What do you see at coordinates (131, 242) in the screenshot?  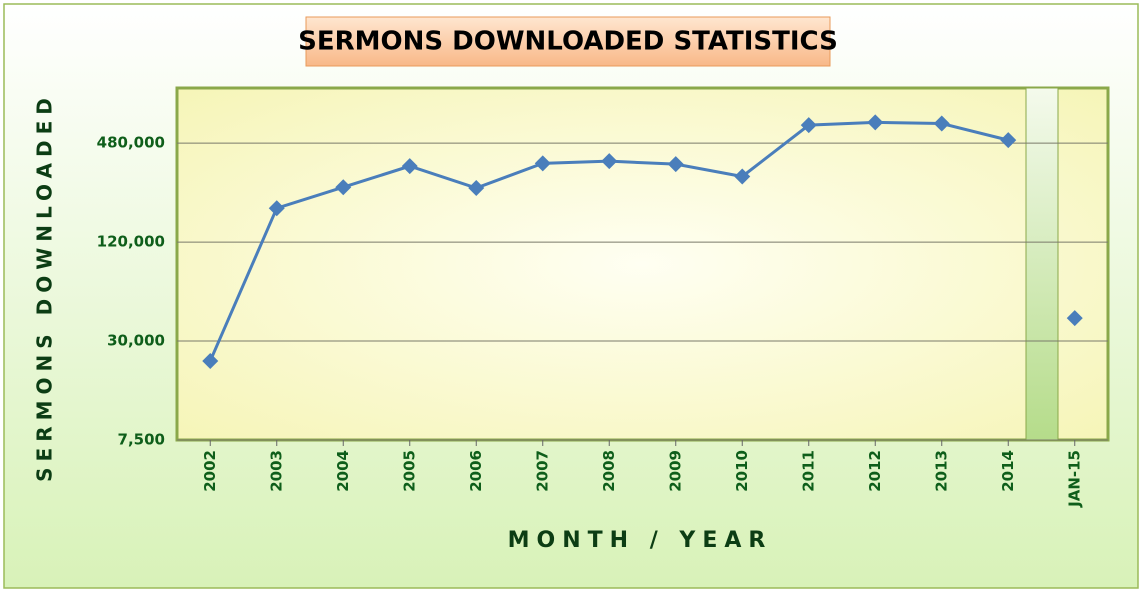 I see `y-tick-label: 120,000` at bounding box center [131, 242].